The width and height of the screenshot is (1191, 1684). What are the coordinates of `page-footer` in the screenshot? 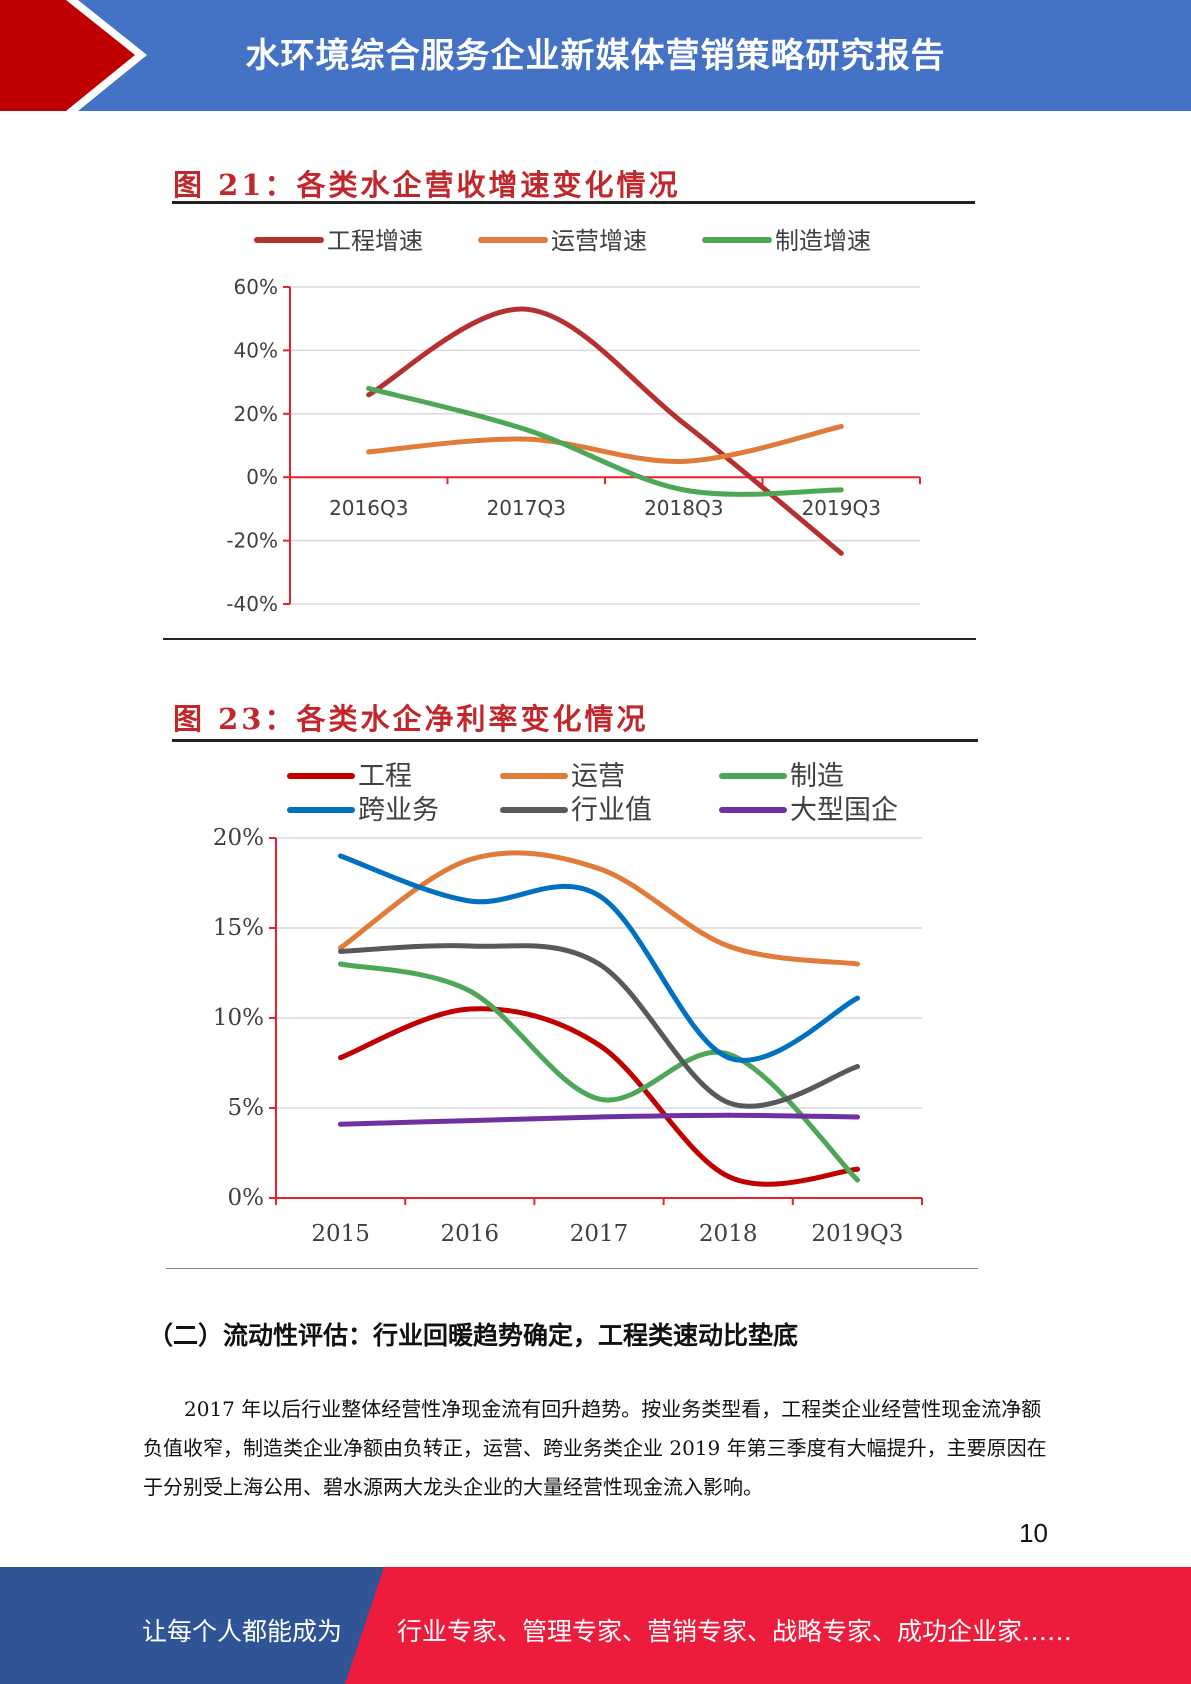 It's located at (595, 1625).